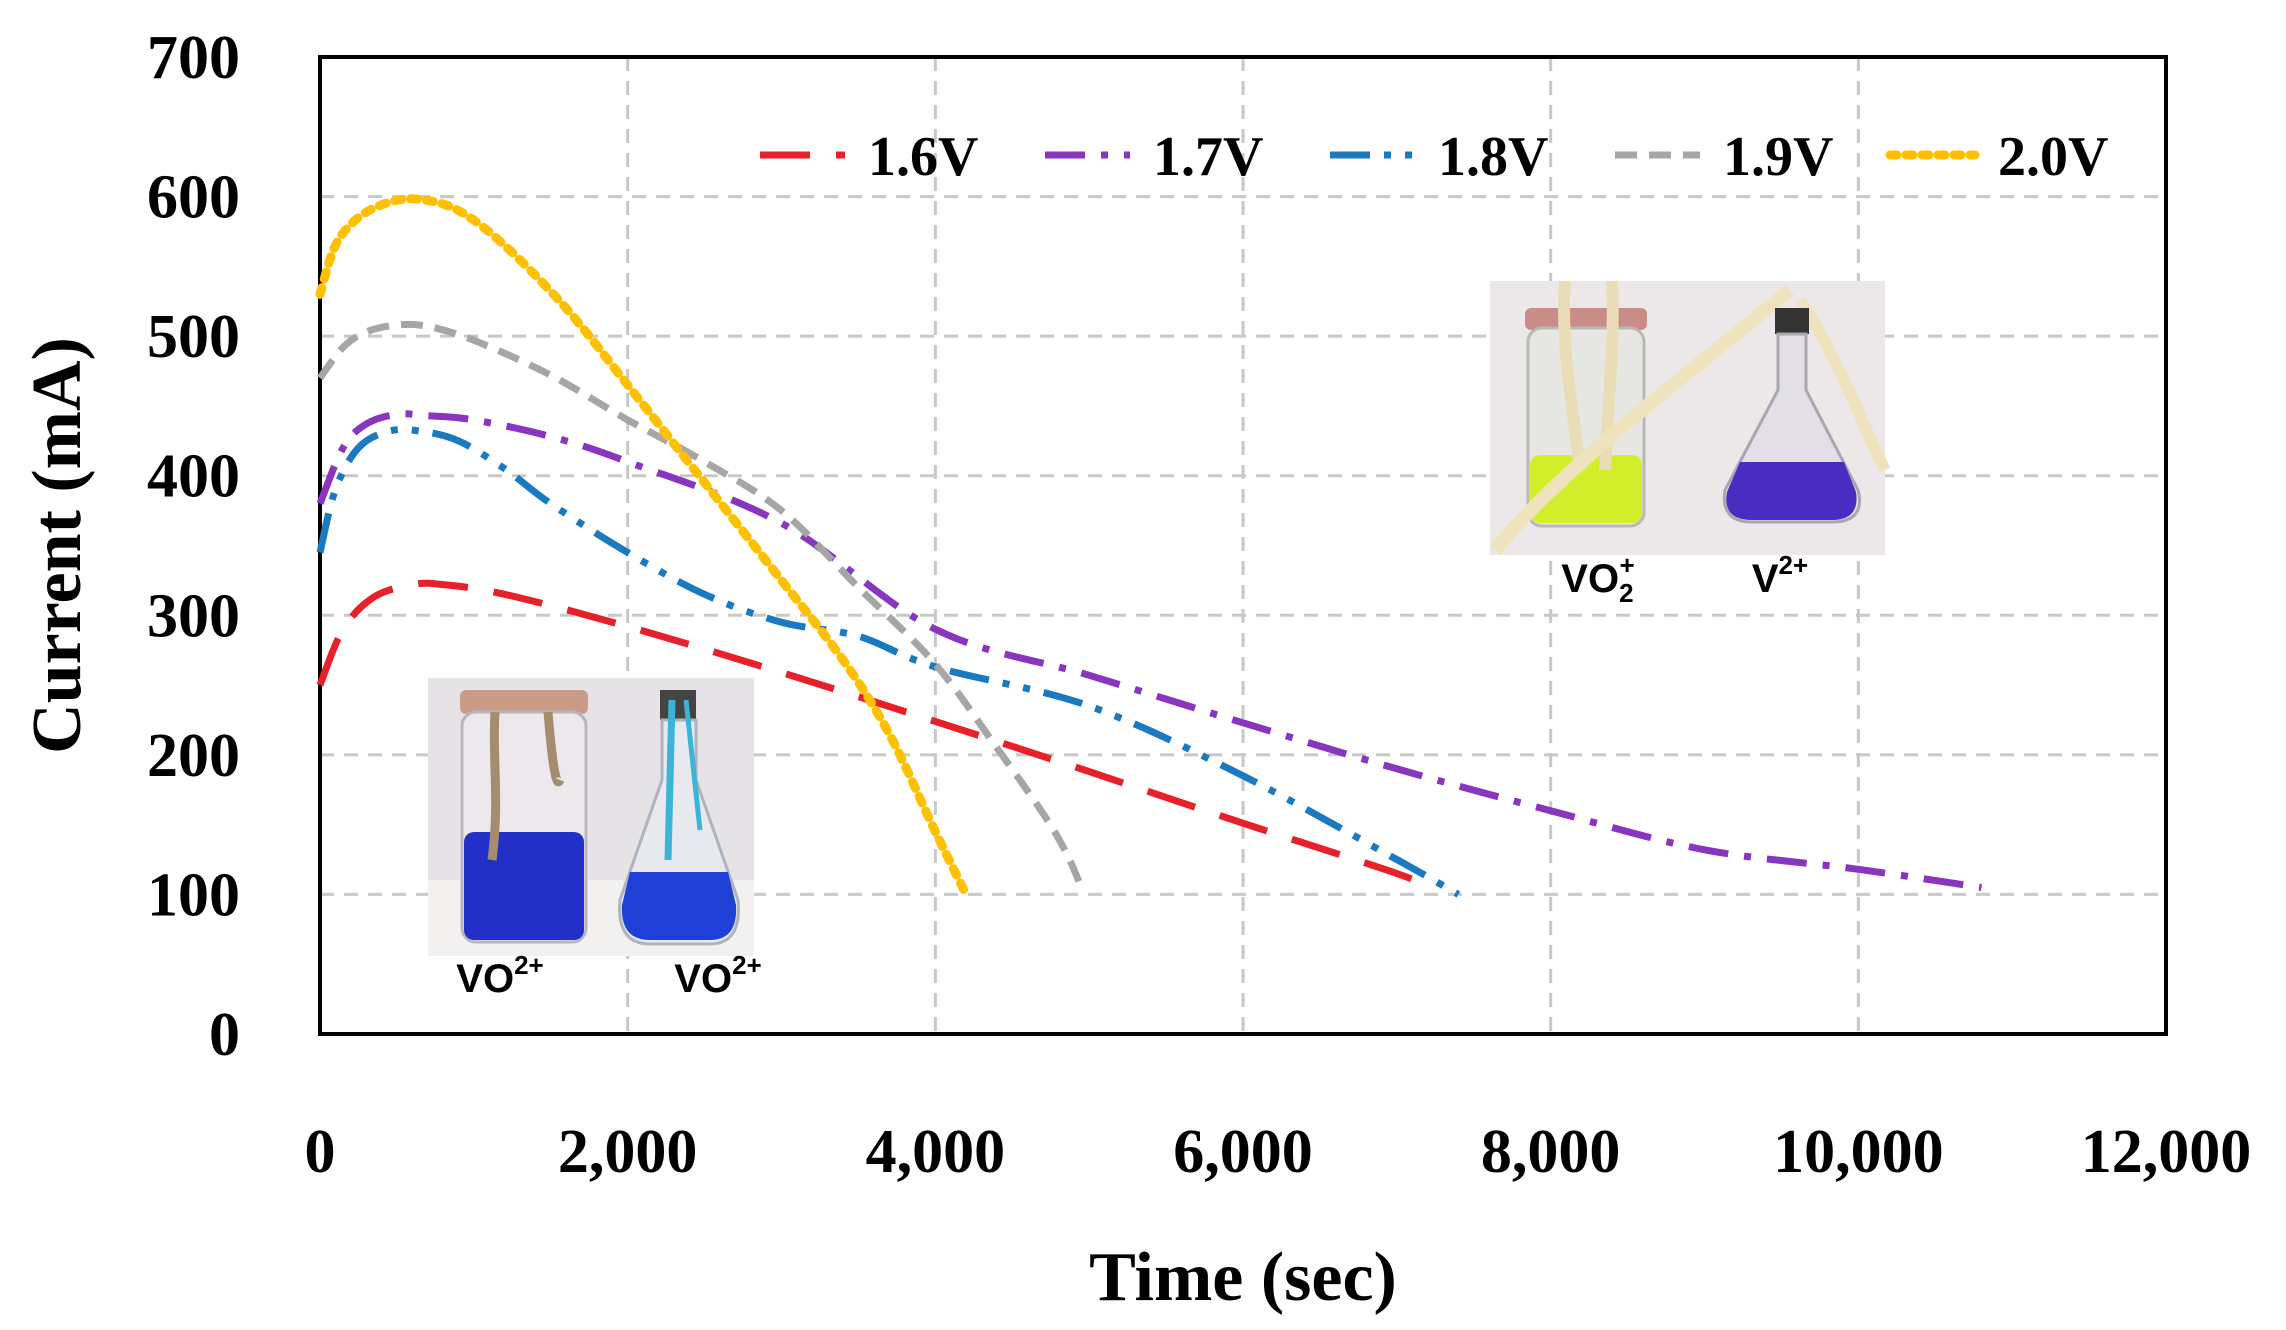  I want to click on x-tick-label: 4,000, so click(936, 1152).